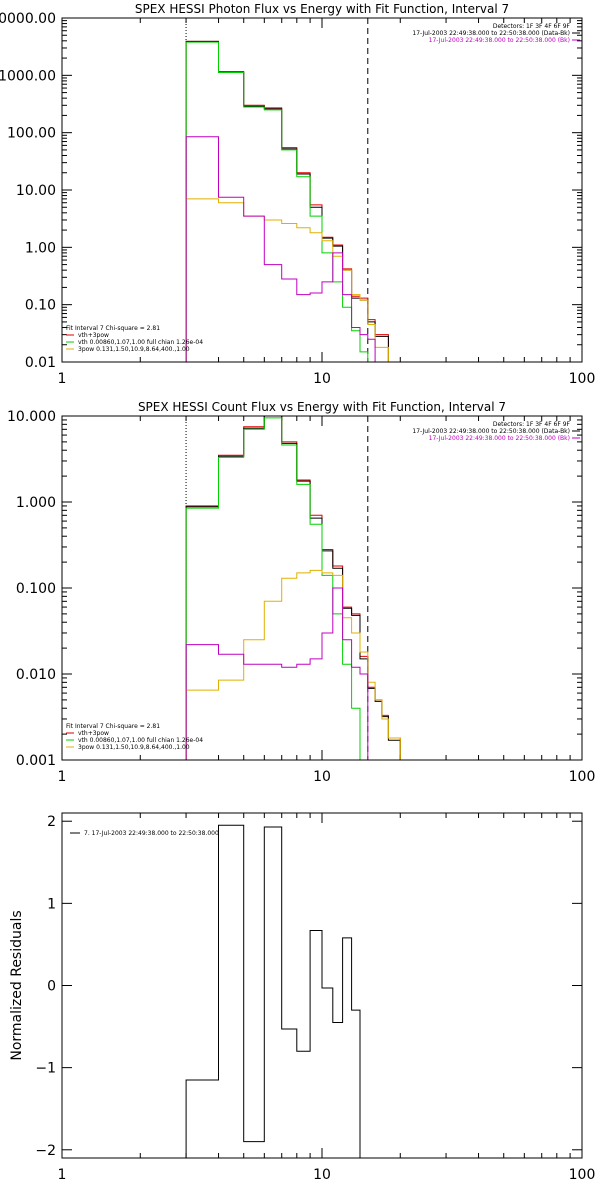  Describe the element at coordinates (36, 191) in the screenshot. I see `y-tick-label: 10.00` at that location.